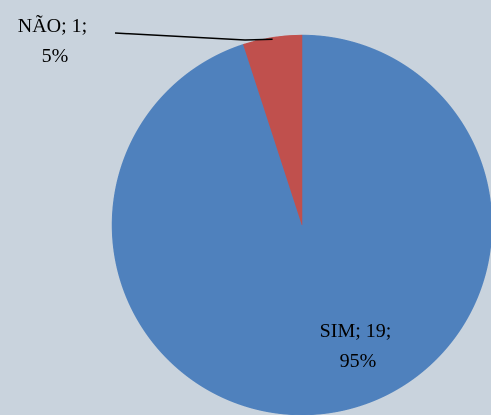 The height and width of the screenshot is (415, 491). What do you see at coordinates (358, 346) in the screenshot?
I see `data-label-sim: SIM; 19; 95%` at bounding box center [358, 346].